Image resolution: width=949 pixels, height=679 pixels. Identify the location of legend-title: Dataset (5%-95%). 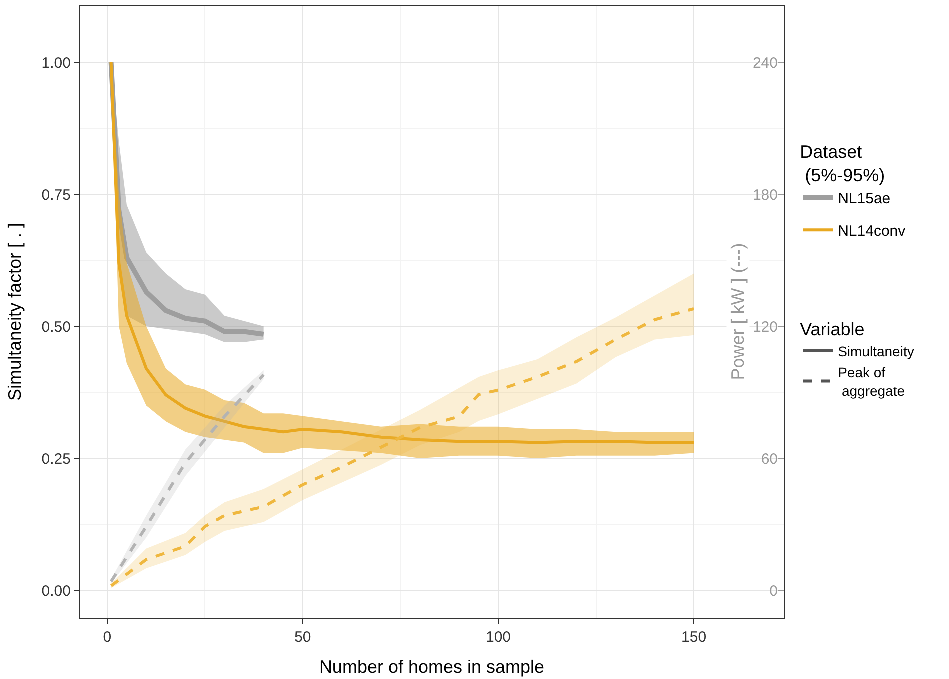
(843, 164).